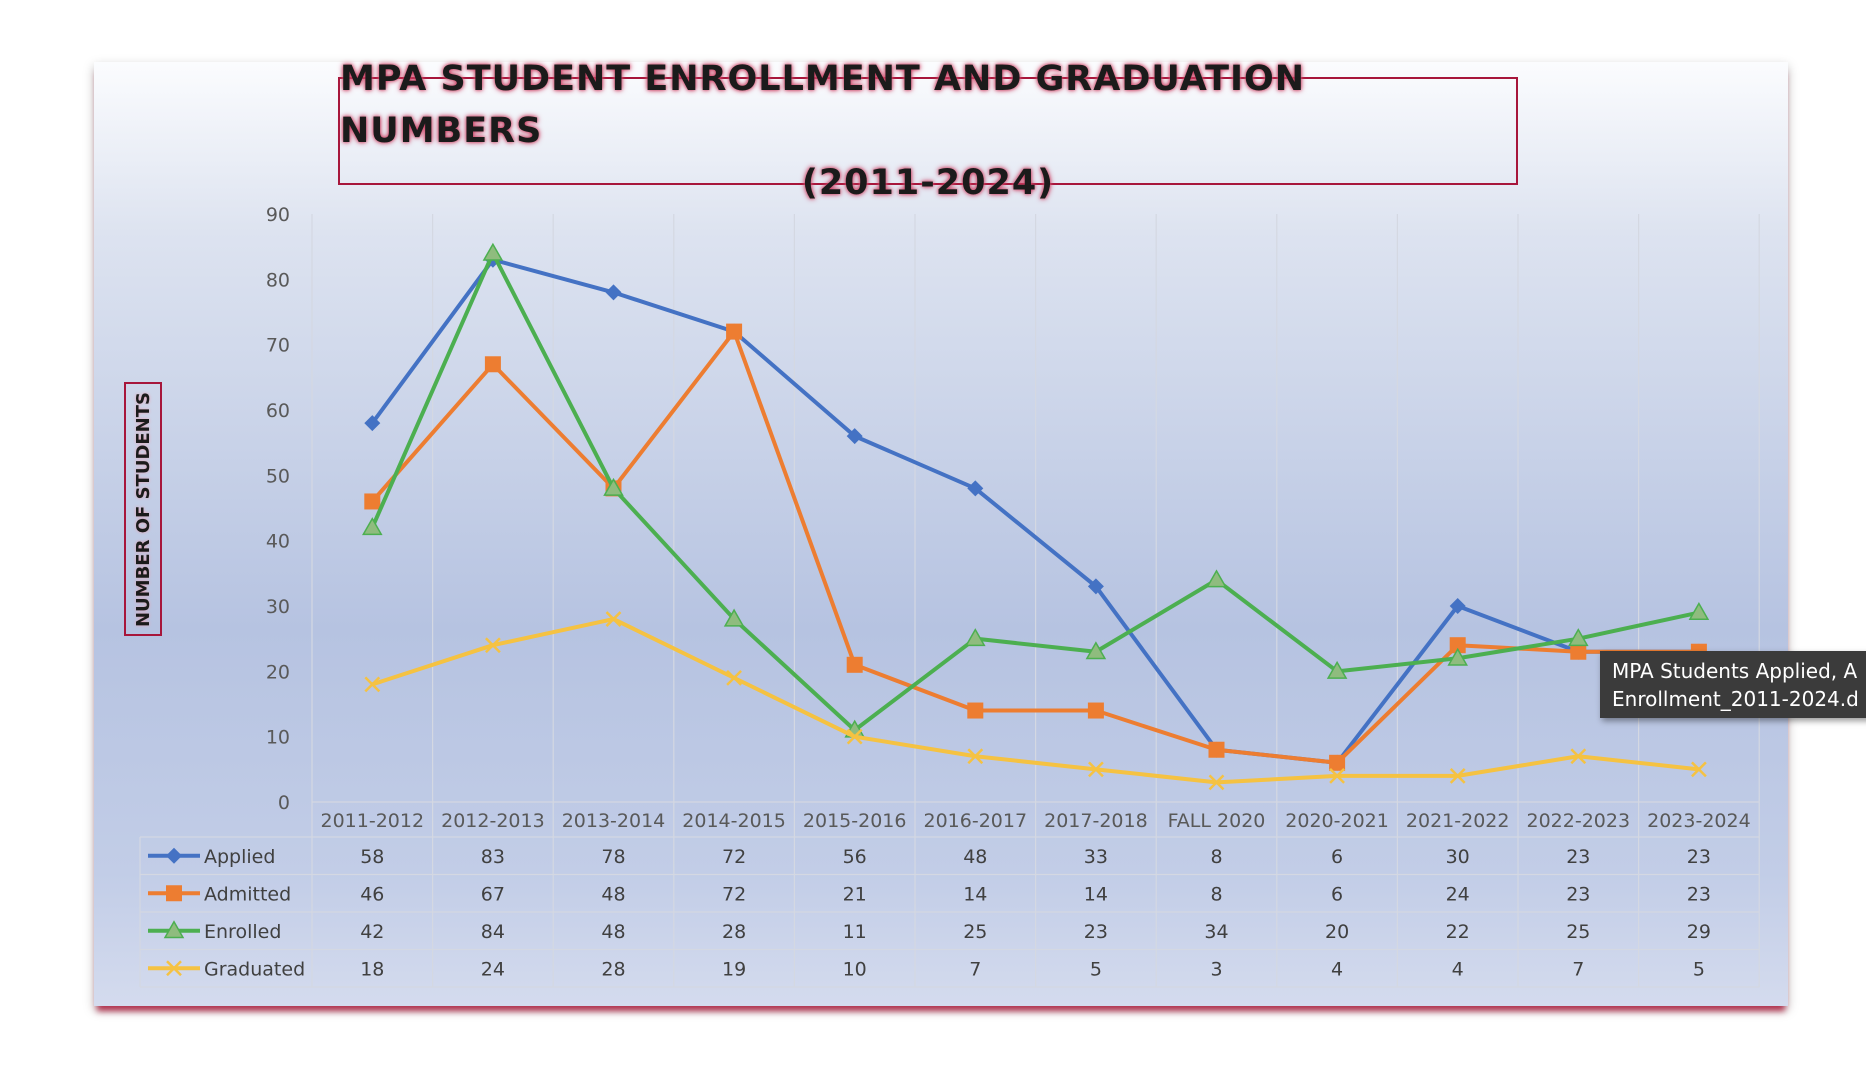 The height and width of the screenshot is (1082, 1866). I want to click on y-axis-label-box: NUMBER OF STUDENTS, so click(143, 509).